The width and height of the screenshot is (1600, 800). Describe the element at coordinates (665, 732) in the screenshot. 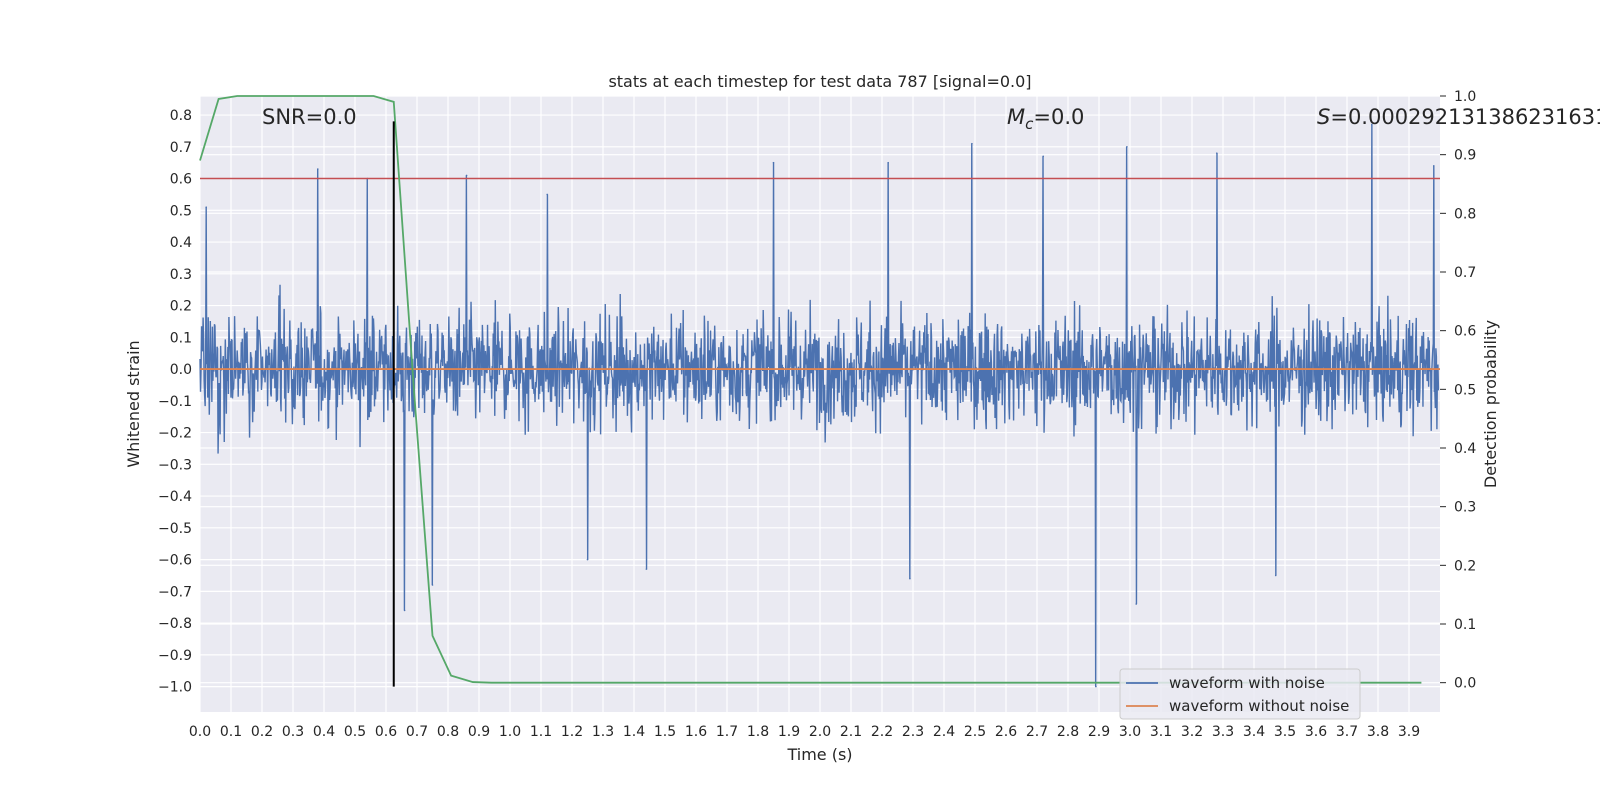

I see `x-tick-label: 1.5` at that location.